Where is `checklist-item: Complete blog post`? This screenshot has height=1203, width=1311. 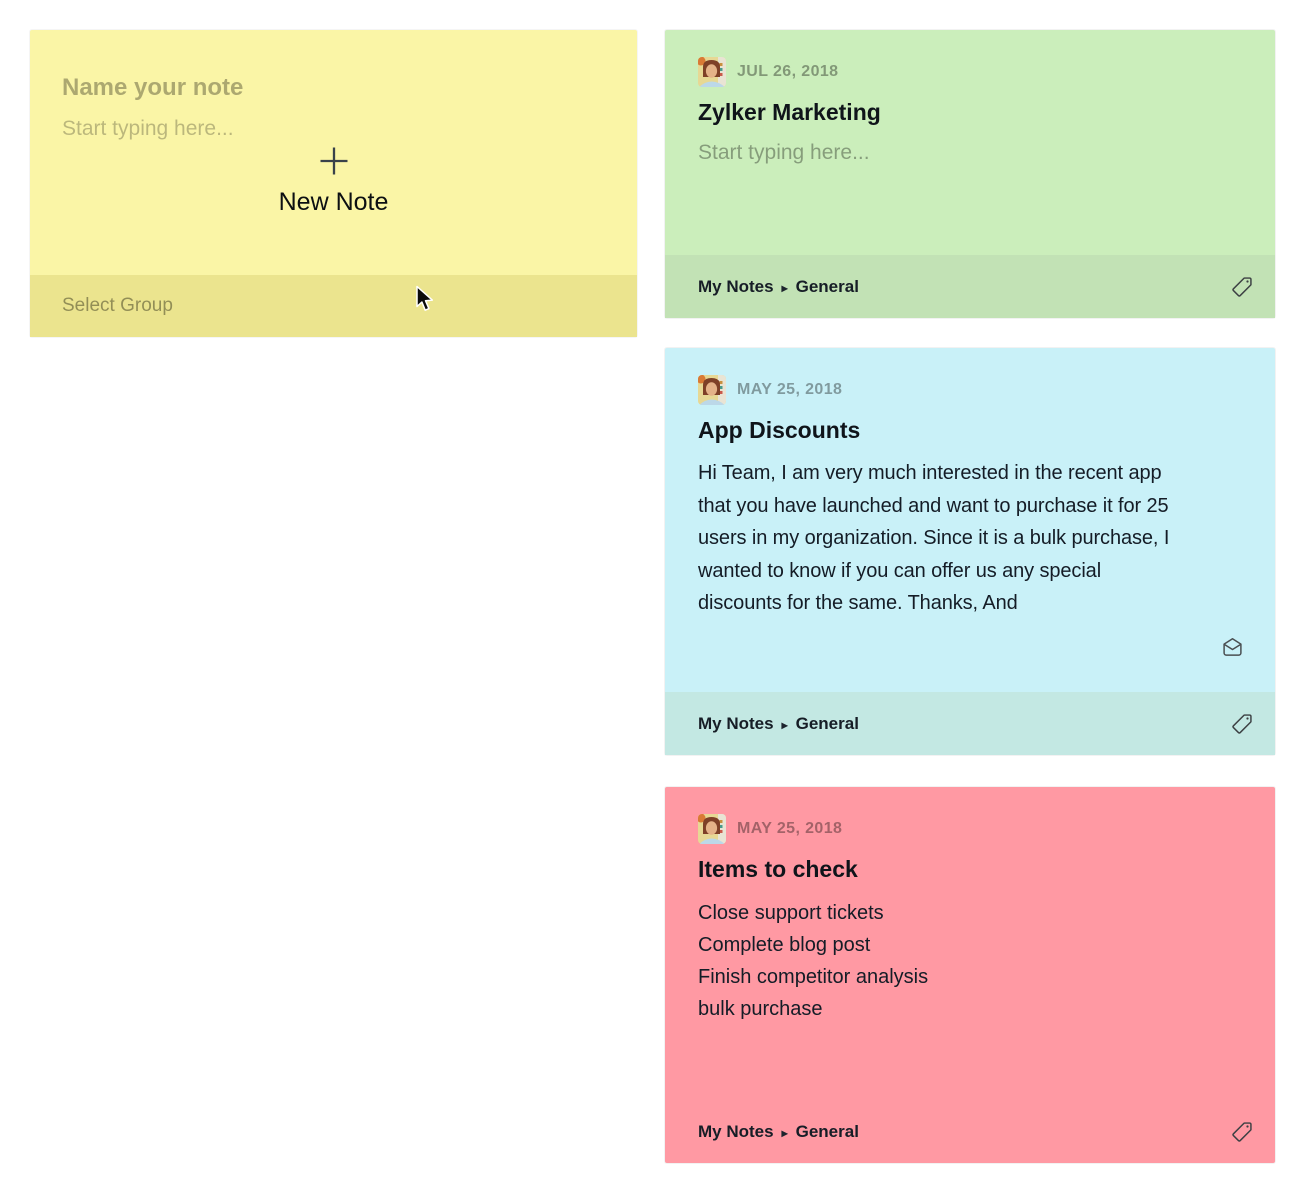 checklist-item: Complete blog post is located at coordinates (784, 945).